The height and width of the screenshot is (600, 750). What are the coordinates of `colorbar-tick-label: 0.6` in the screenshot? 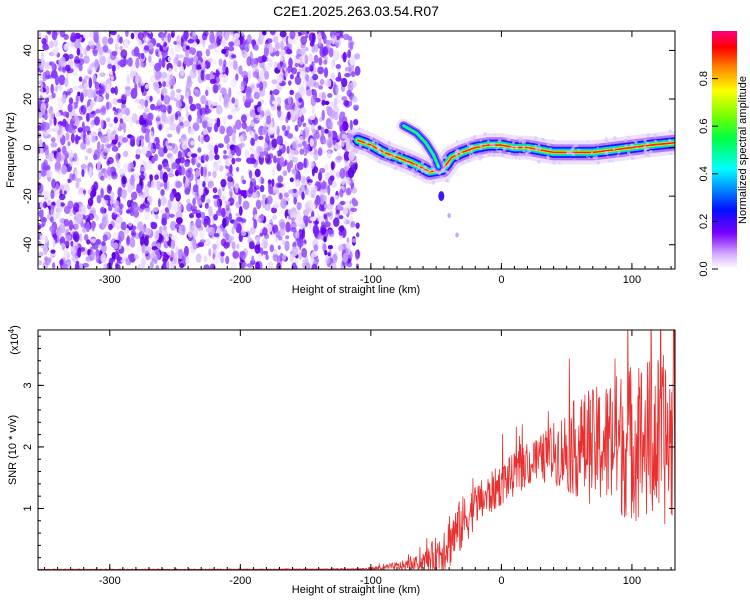 It's located at (704, 126).